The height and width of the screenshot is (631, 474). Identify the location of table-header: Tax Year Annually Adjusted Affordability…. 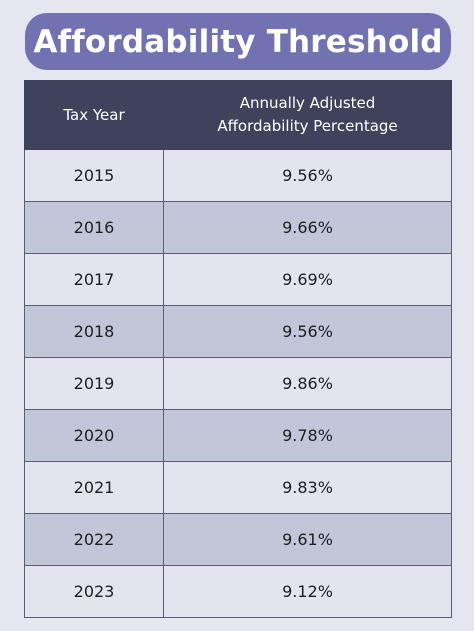
(238, 115).